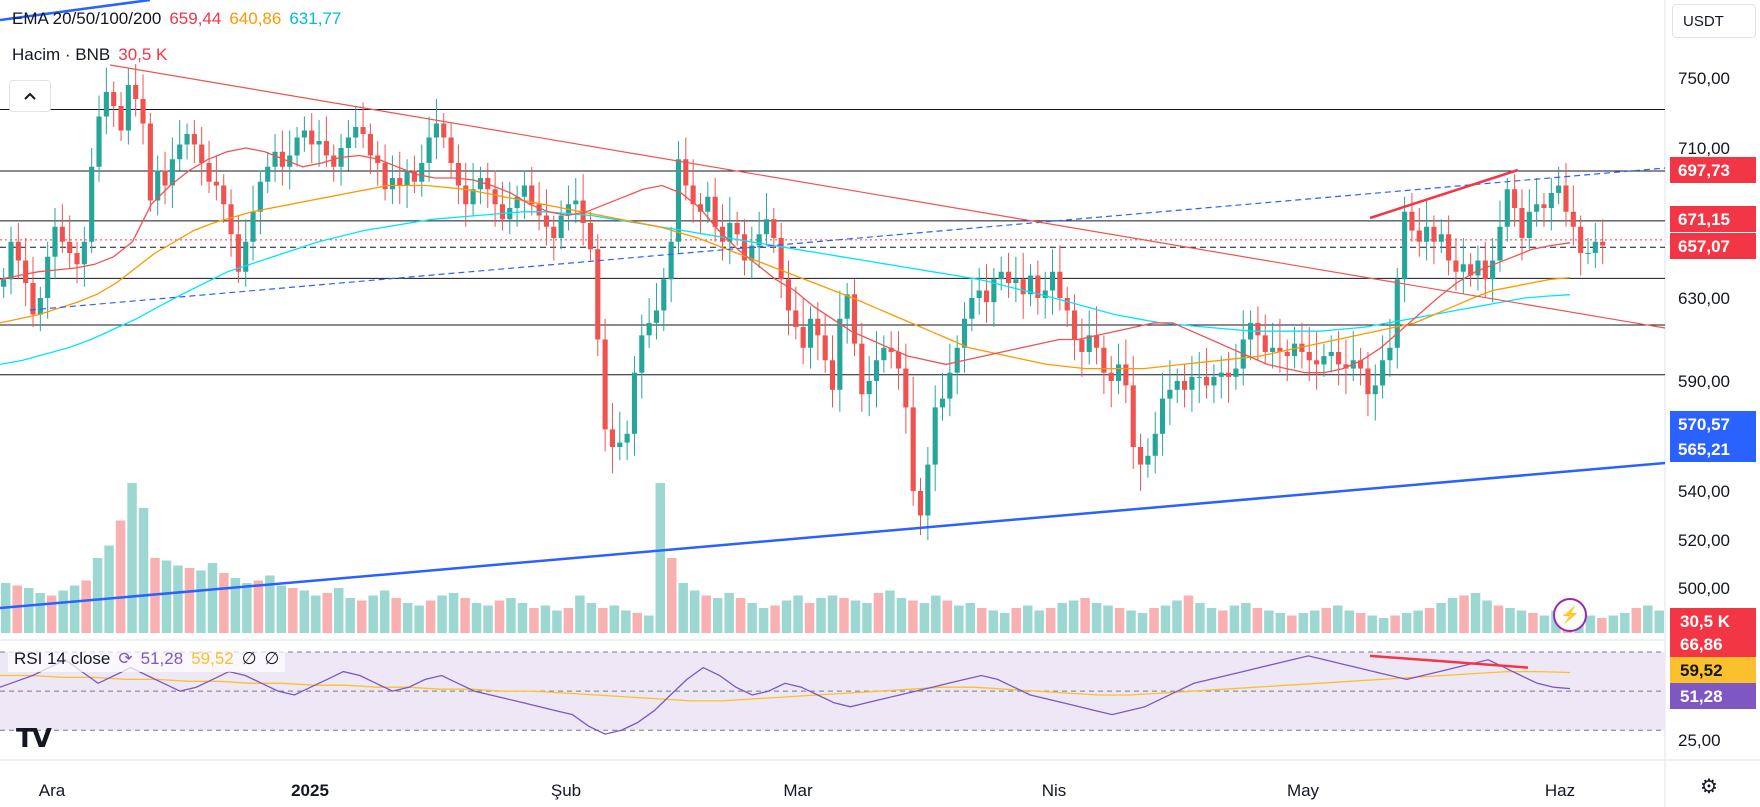 This screenshot has width=1760, height=807. I want to click on rsi-badge-label: 59,52, so click(1701, 670).